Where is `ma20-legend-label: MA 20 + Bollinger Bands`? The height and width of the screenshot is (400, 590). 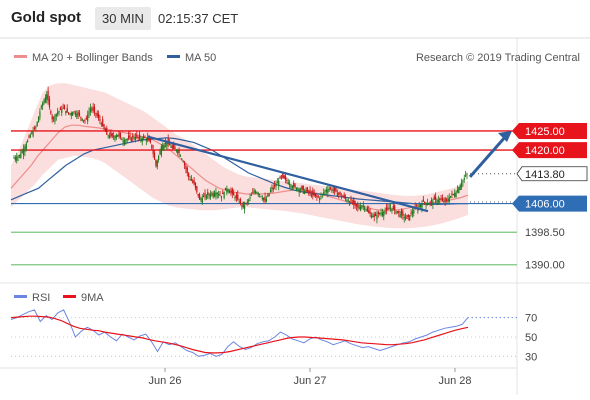 ma20-legend-label: MA 20 + Bollinger Bands is located at coordinates (92, 58).